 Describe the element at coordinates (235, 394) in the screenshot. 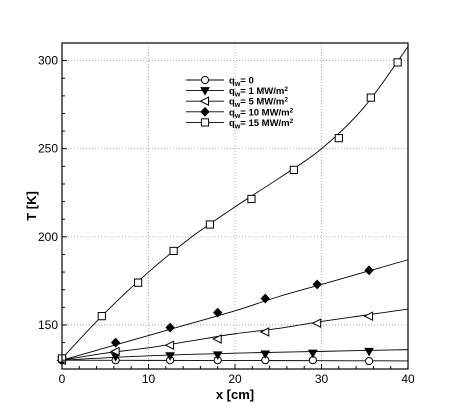

I see `x-axis-label: x [cm]` at that location.